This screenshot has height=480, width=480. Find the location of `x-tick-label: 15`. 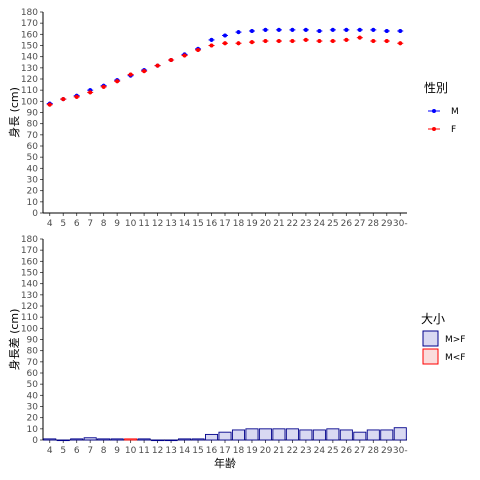

x-tick-label: 15 is located at coordinates (197, 224).